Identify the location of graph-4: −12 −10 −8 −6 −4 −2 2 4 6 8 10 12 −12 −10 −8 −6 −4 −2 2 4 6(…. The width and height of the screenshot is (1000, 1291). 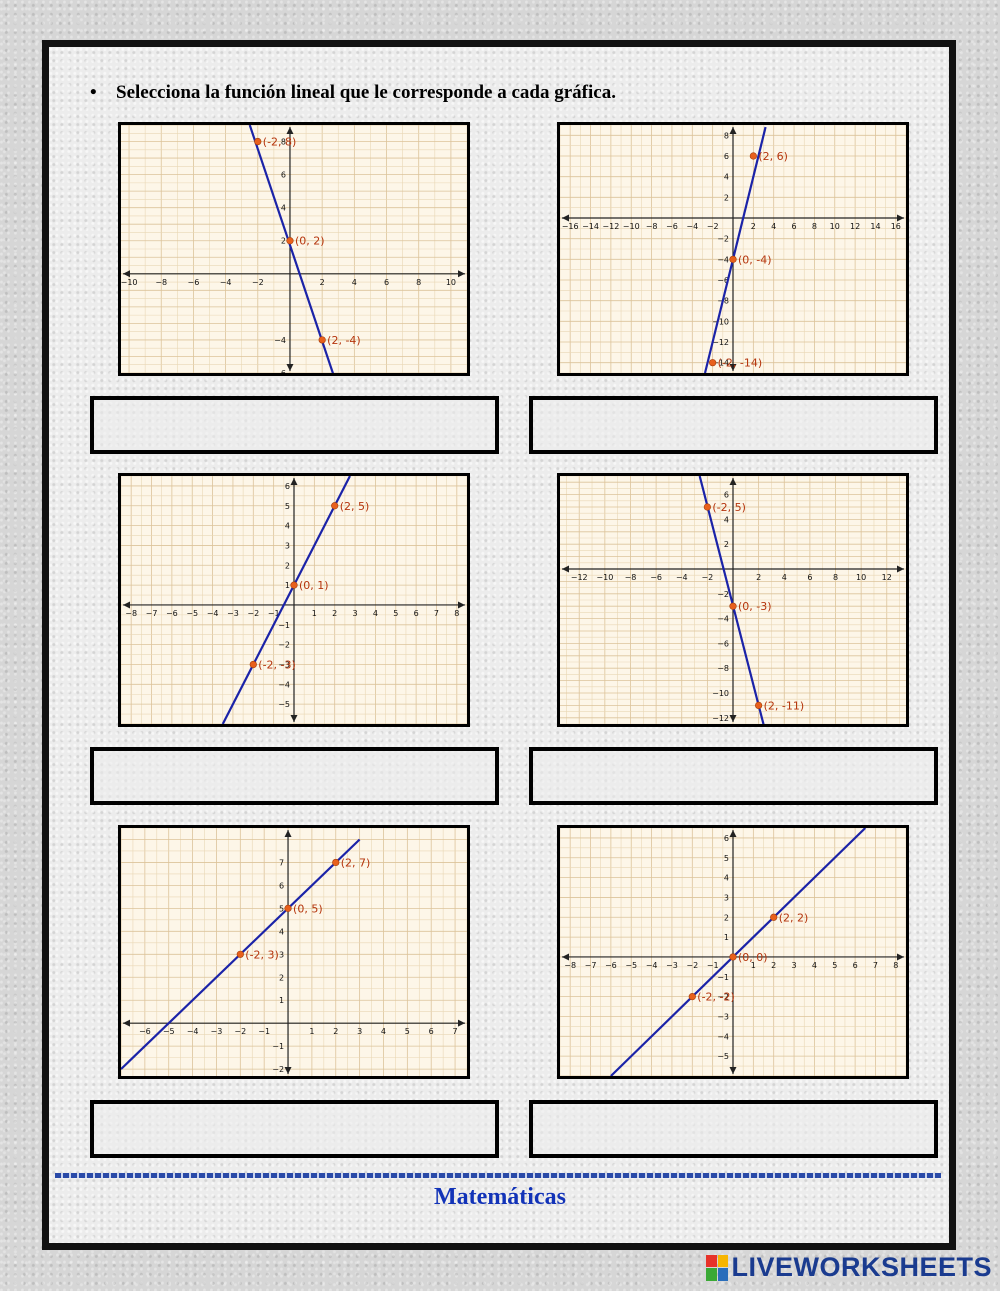
(733, 600).